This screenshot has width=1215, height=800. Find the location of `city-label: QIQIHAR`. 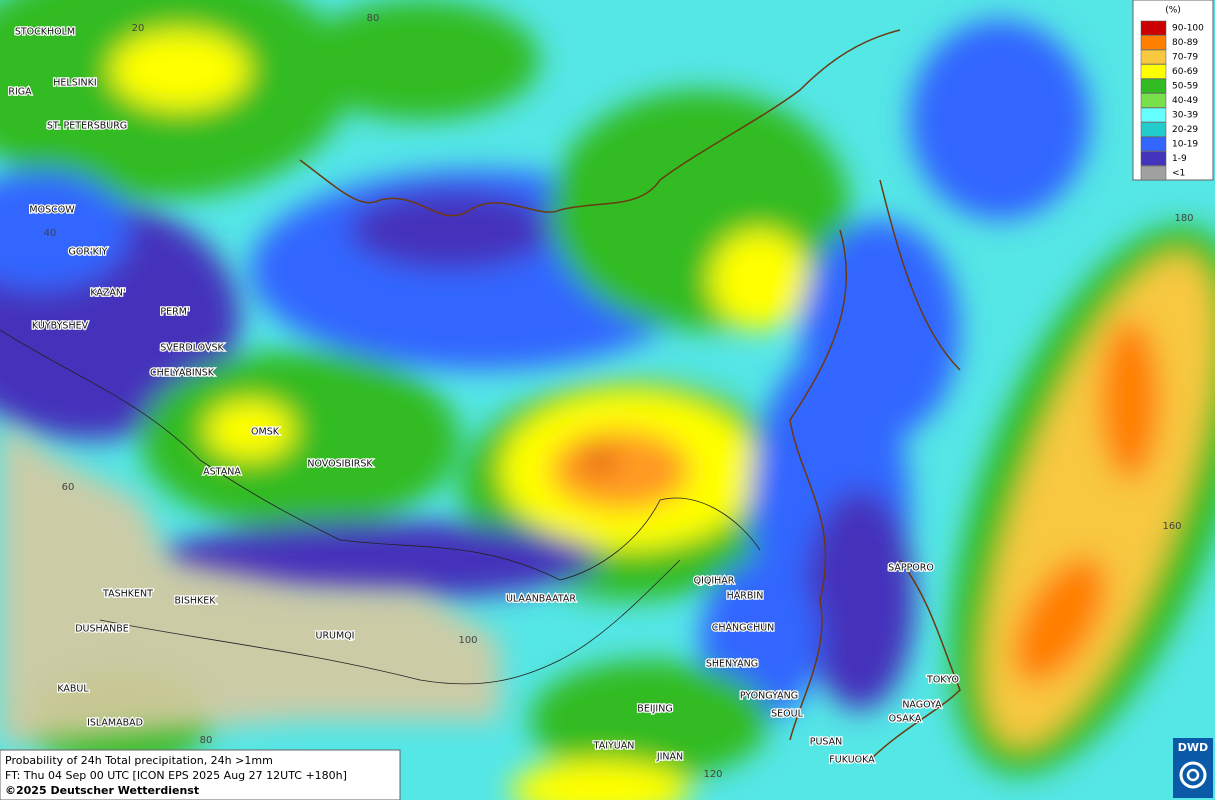

city-label: QIQIHAR is located at coordinates (714, 581).